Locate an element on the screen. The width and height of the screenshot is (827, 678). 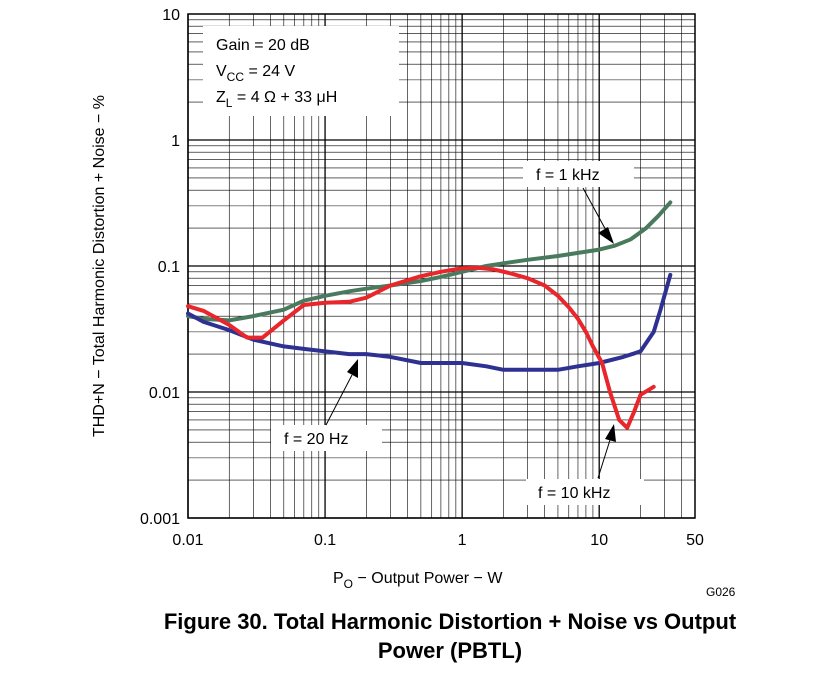
label-box-10khz is located at coordinates (585, 492).